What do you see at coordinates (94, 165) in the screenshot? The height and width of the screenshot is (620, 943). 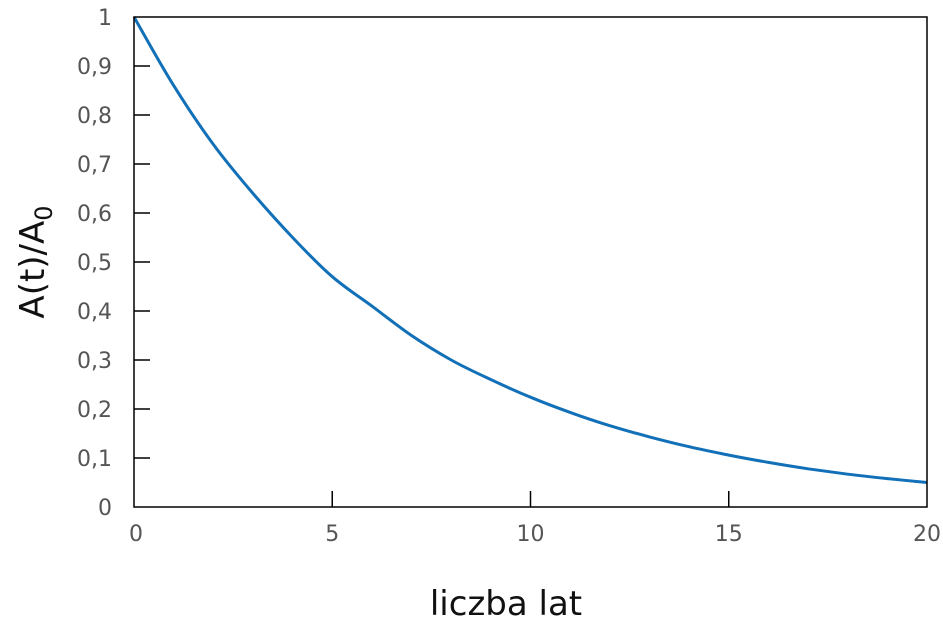 I see `y-tick-label: 0,7` at bounding box center [94, 165].